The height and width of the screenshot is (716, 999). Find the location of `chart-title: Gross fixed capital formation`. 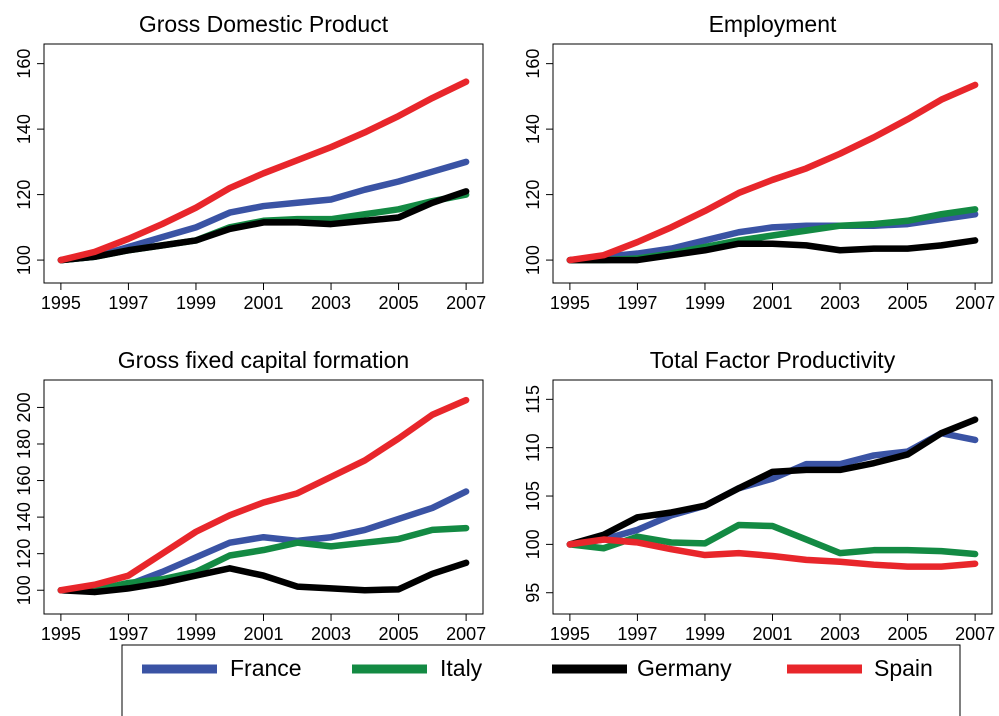

chart-title: Gross fixed capital formation is located at coordinates (263, 360).